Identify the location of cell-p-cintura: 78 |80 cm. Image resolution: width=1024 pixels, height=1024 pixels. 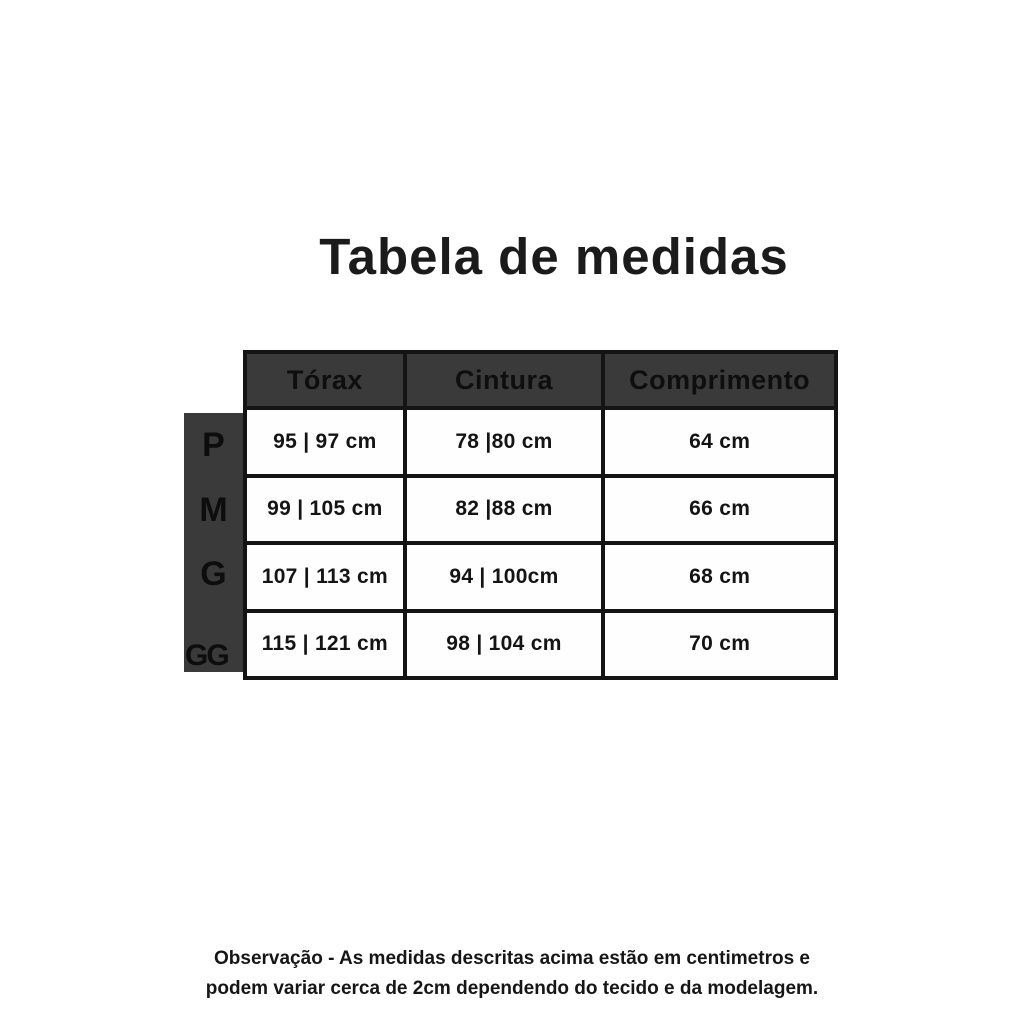
(504, 442).